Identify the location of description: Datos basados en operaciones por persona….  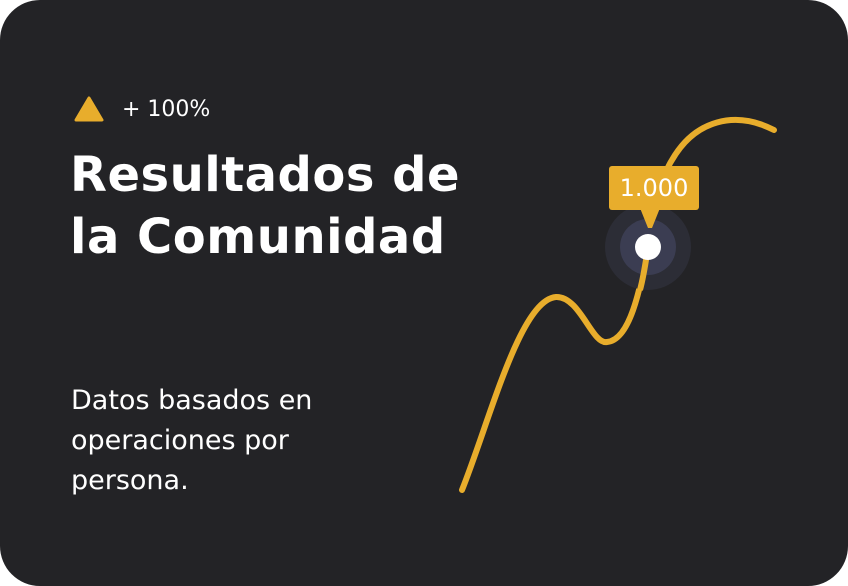
(192, 440).